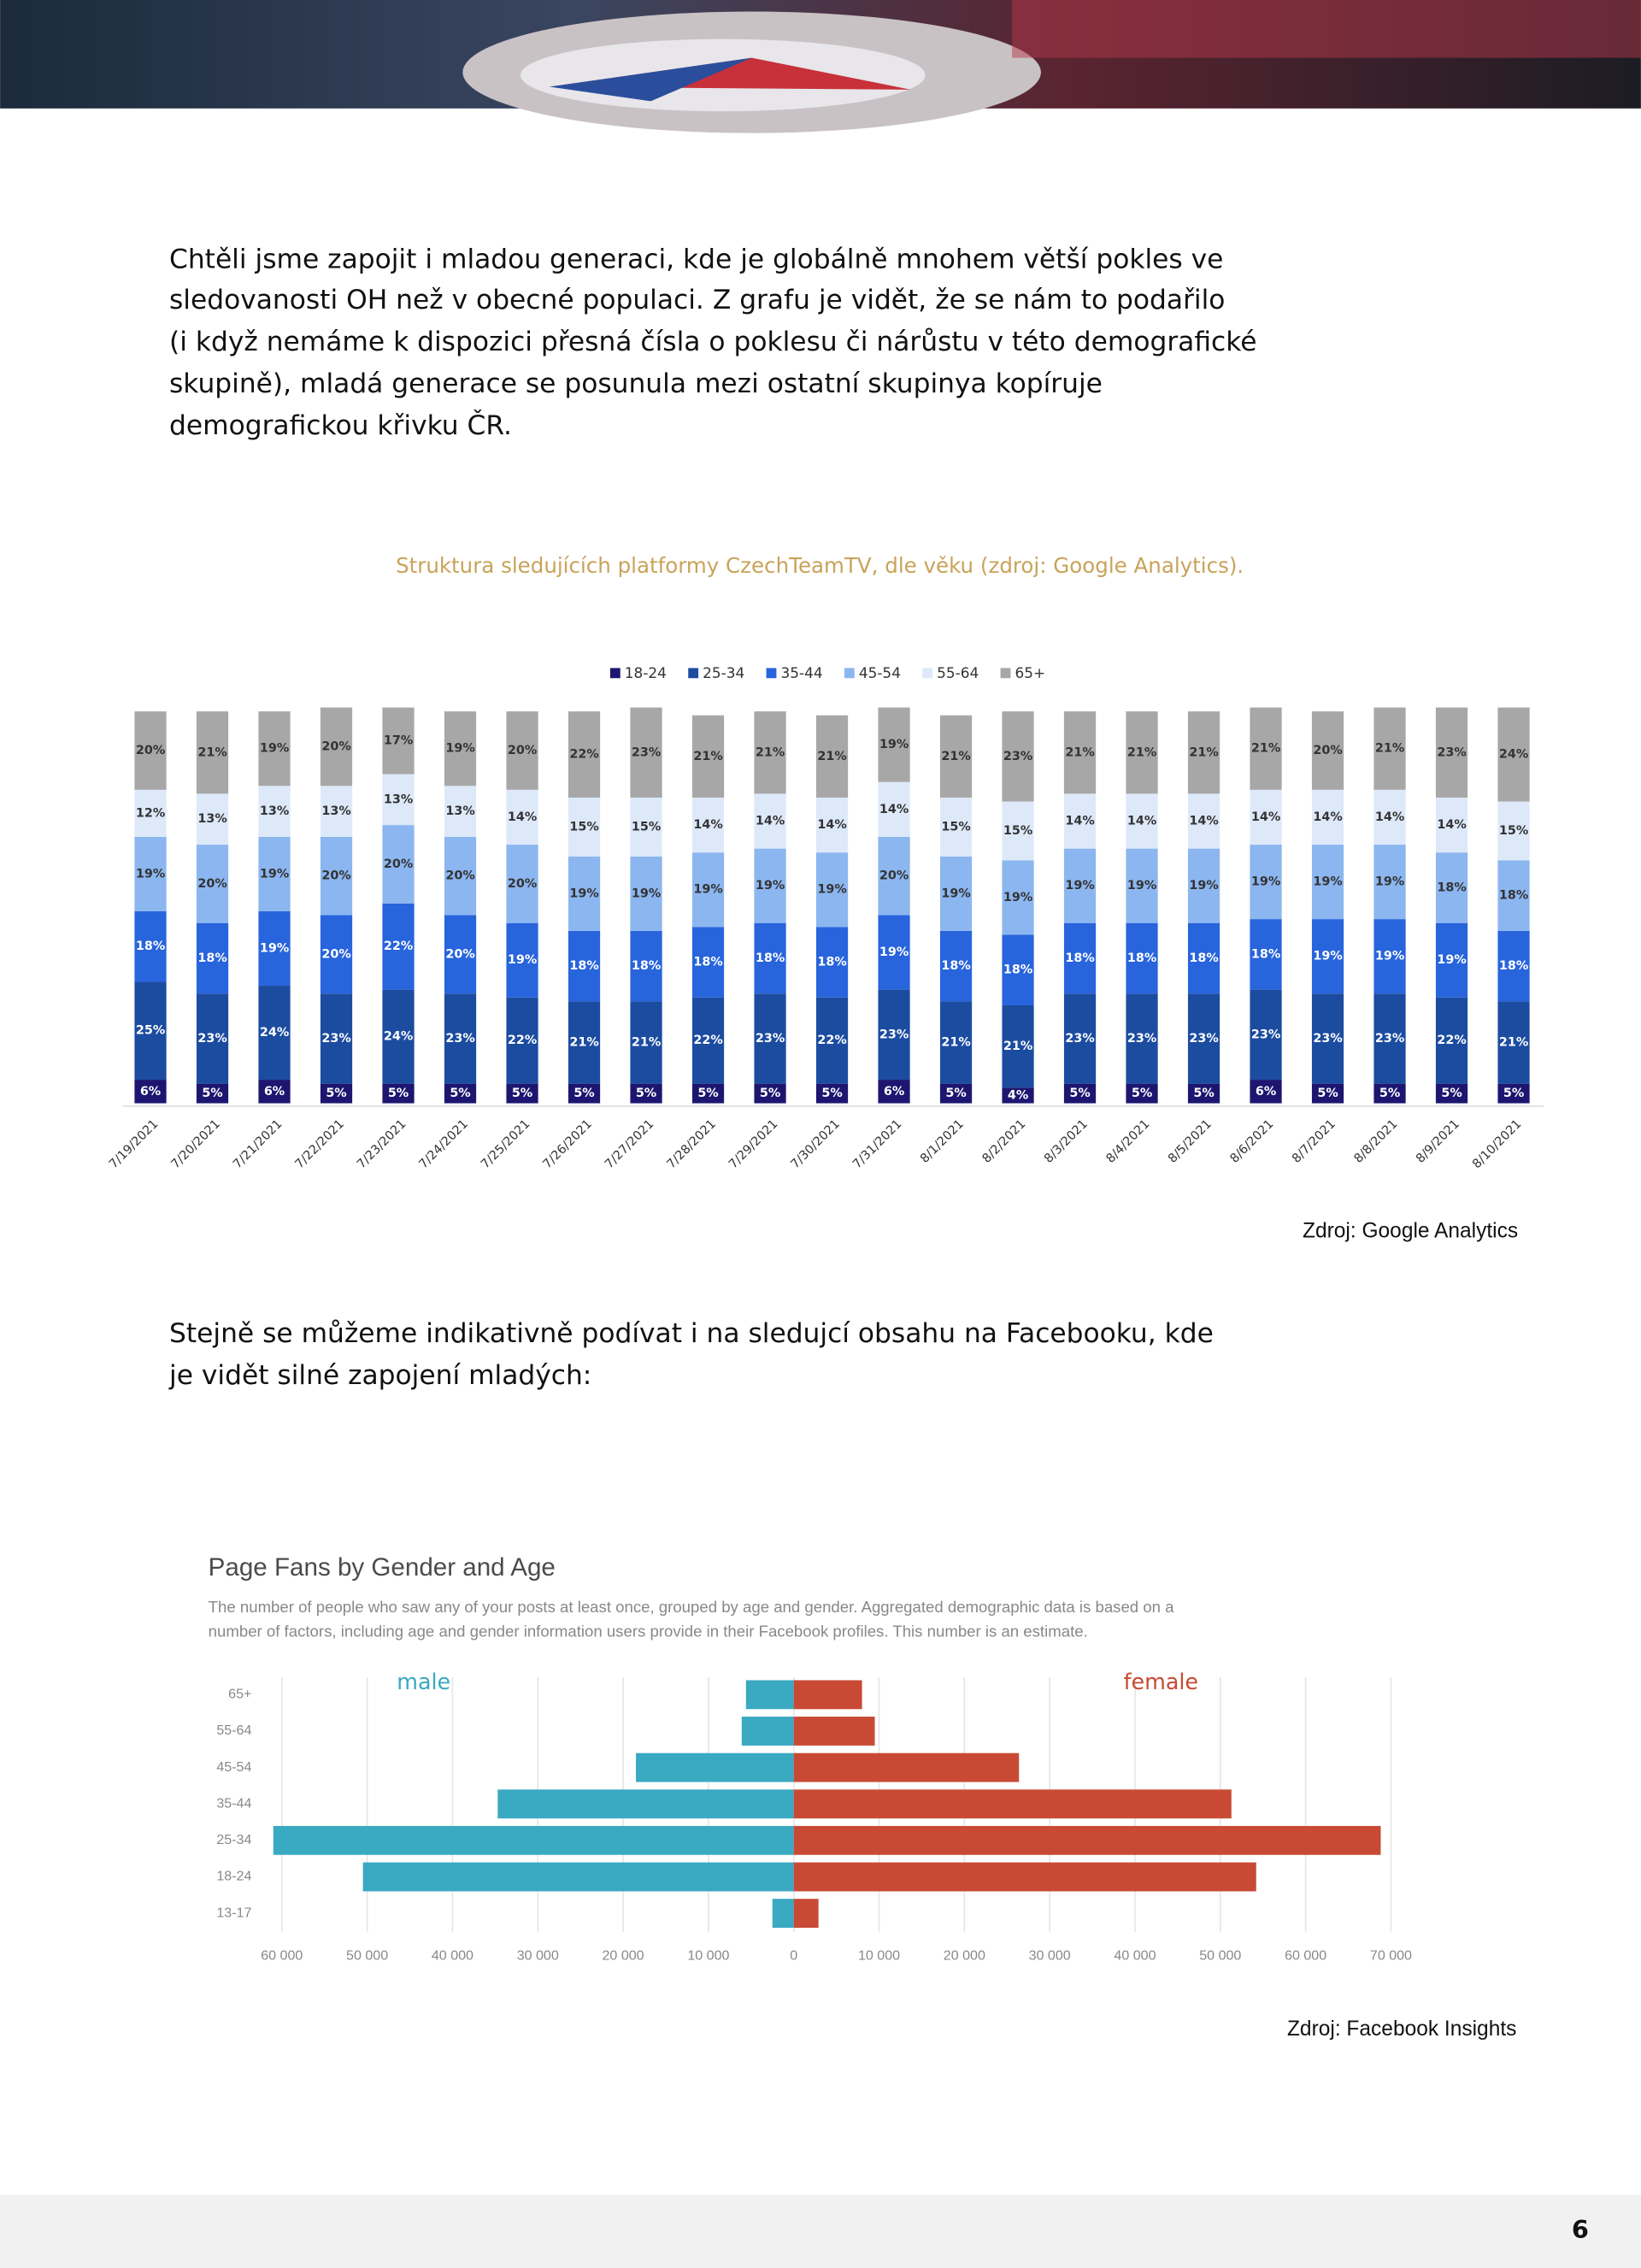 The image size is (1641, 2268). Describe the element at coordinates (1497, 1144) in the screenshot. I see `x-tick-label: 8/10/2021` at that location.